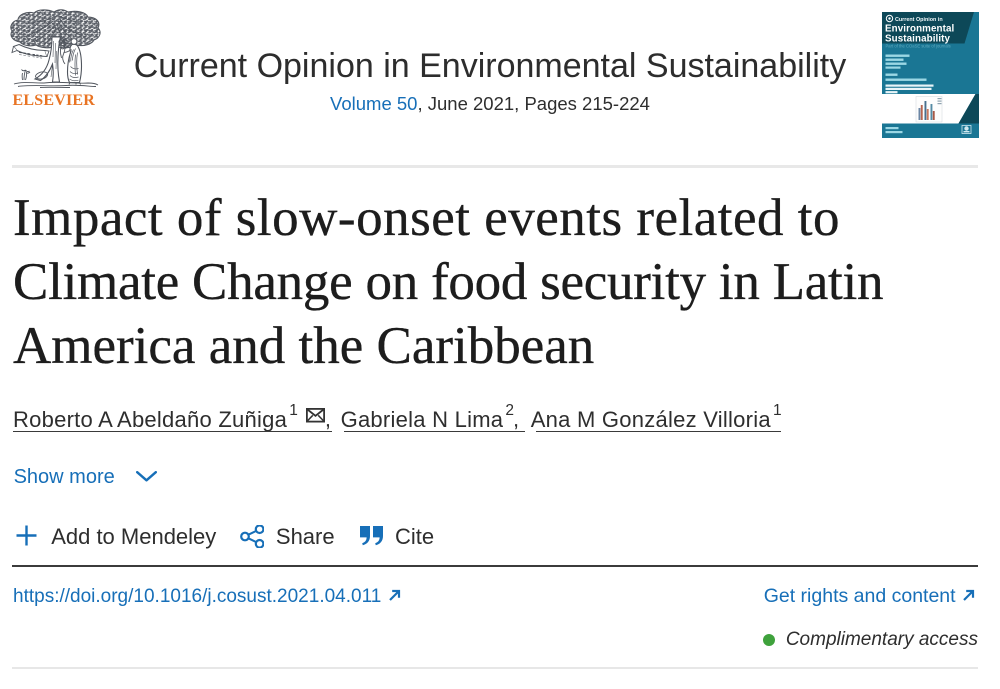  What do you see at coordinates (918, 45) in the screenshot?
I see `svg-text:Part of the COaSE suite of jou: Part of the COaSE suite of journals` at bounding box center [918, 45].